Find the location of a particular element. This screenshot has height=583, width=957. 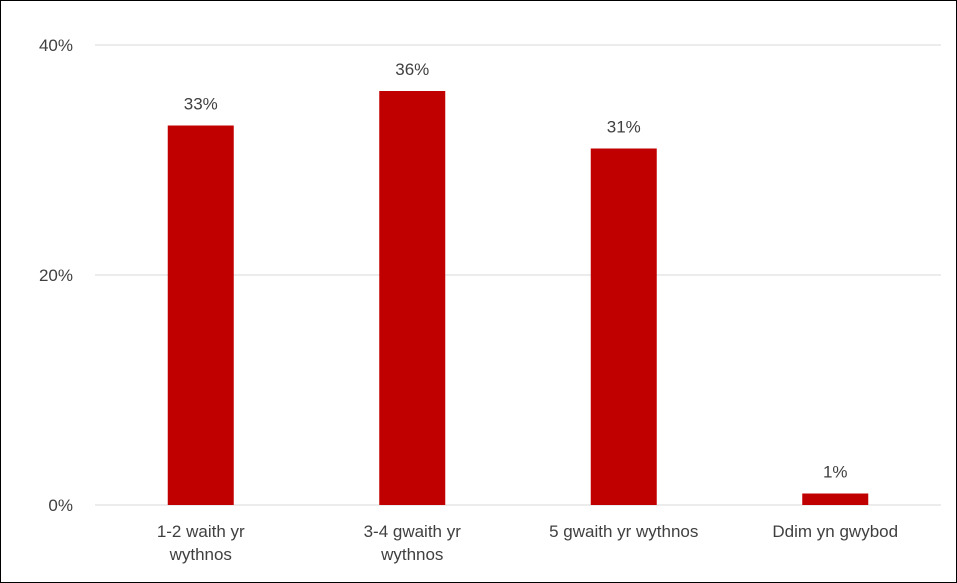

x-category-label: 1-2 waith yr is located at coordinates (201, 531).